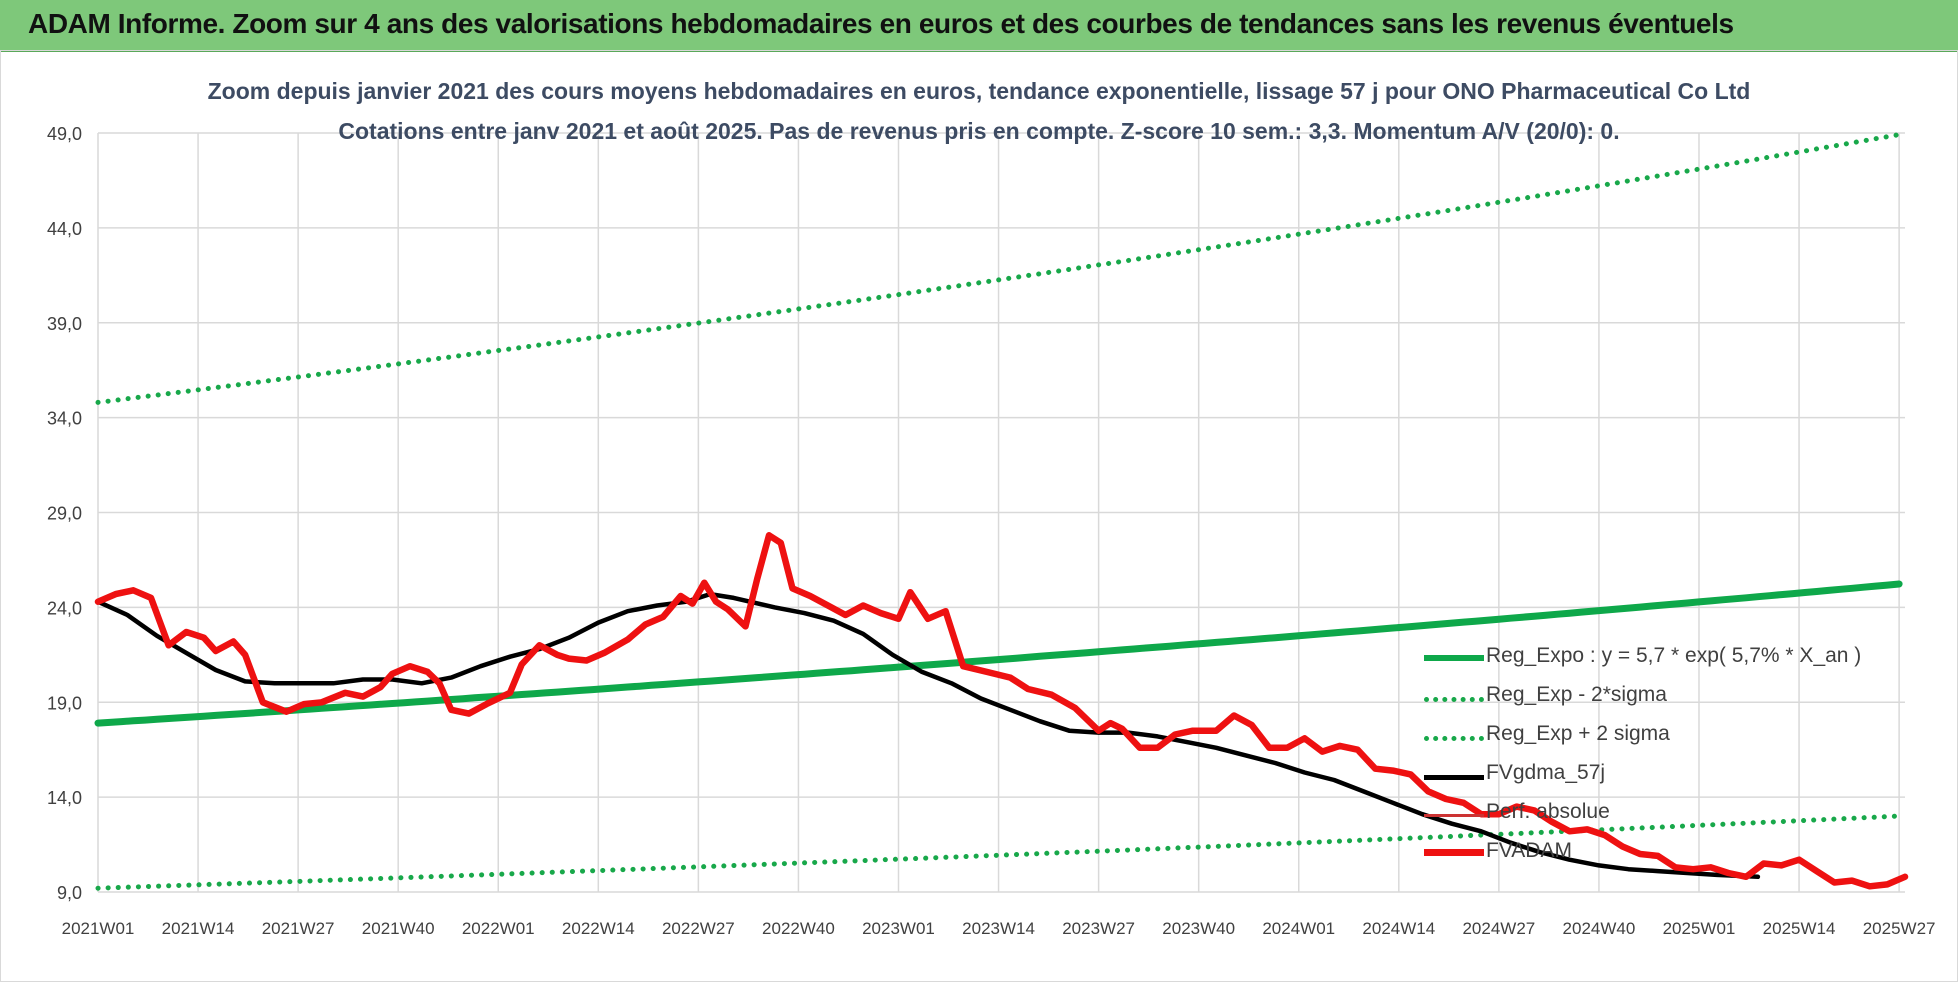  Describe the element at coordinates (1674, 655) in the screenshot. I see `legend-label-reg-expo: Reg_Expo : y = 5,7 * exp( 5,7% * X_an )` at that location.